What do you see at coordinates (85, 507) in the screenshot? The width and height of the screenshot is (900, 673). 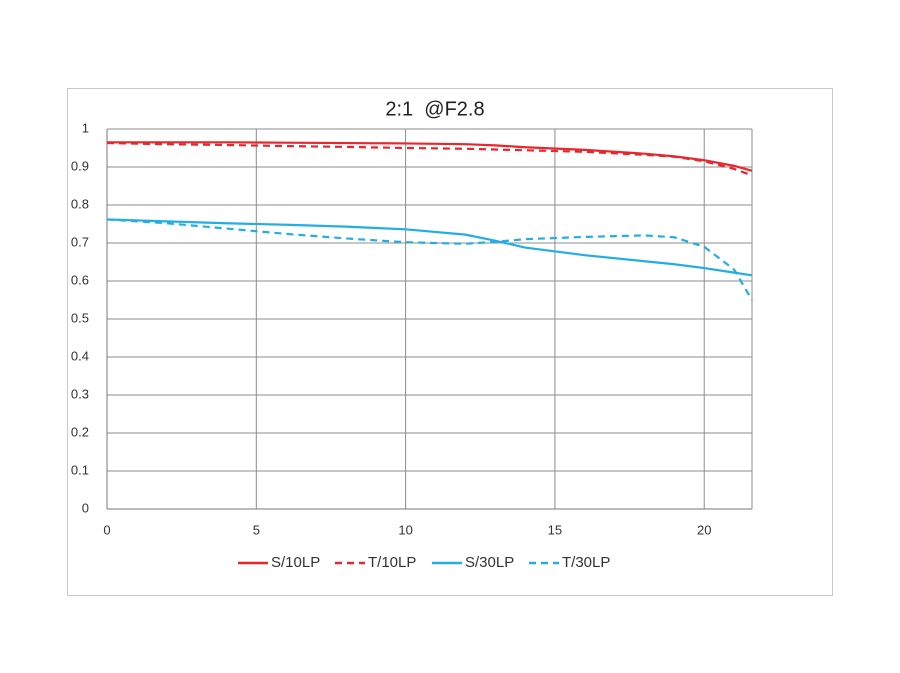 I see `y-tick-label: 0` at bounding box center [85, 507].